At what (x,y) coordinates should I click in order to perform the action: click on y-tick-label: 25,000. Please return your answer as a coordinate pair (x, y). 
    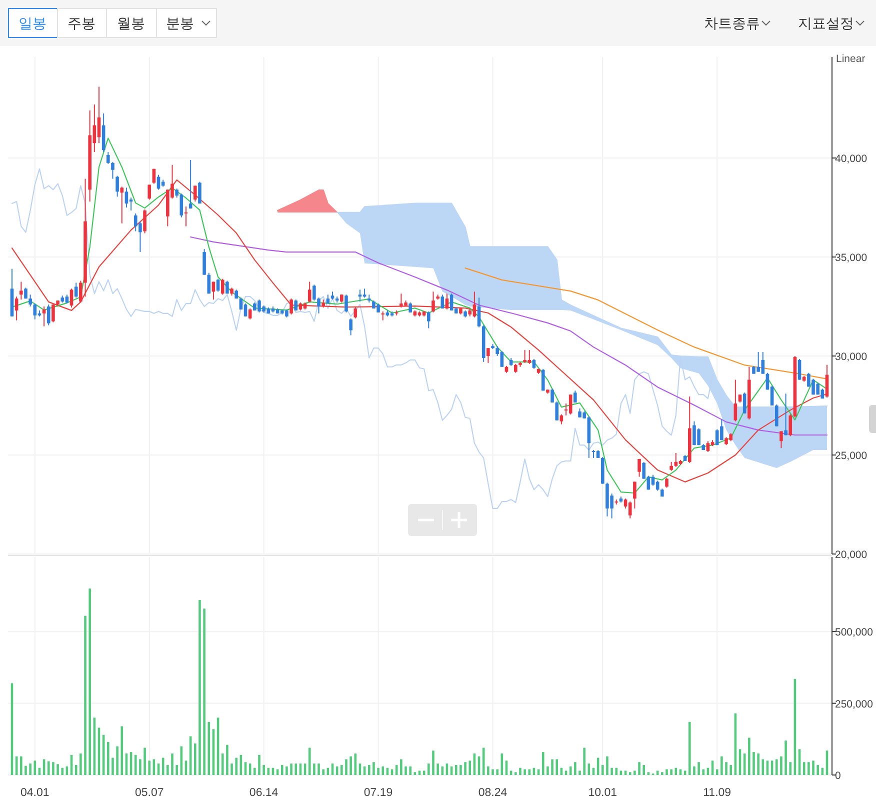
    Looking at the image, I should click on (851, 456).